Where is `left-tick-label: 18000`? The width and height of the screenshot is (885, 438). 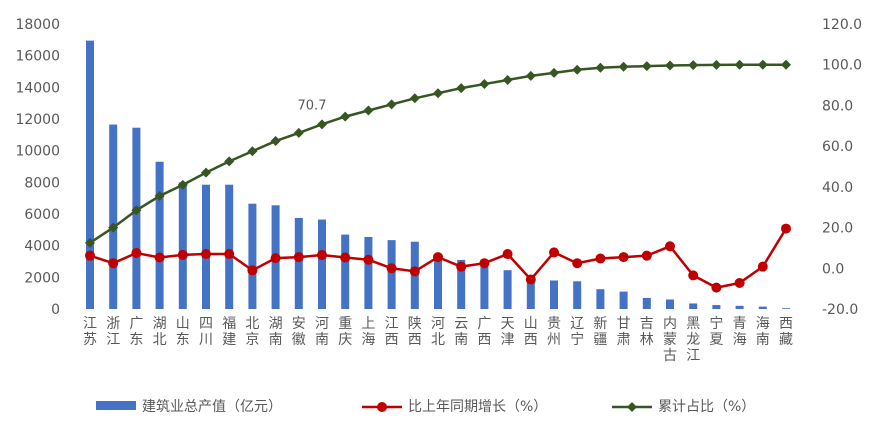 left-tick-label: 18000 is located at coordinates (37, 25).